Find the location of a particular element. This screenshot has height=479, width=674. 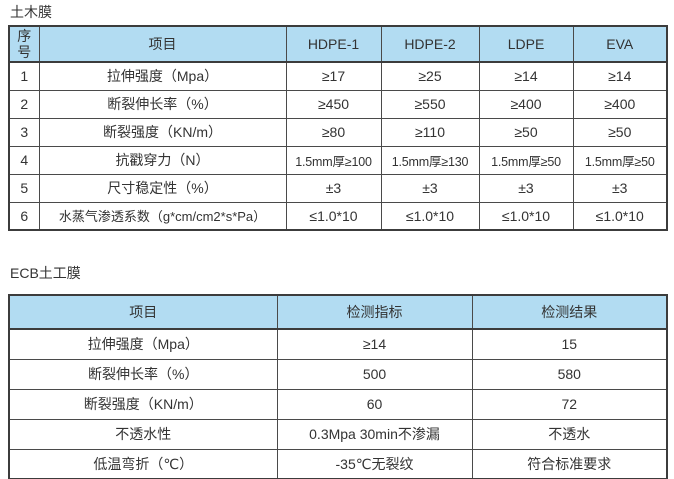

value-cell: ≥80 is located at coordinates (333, 132).